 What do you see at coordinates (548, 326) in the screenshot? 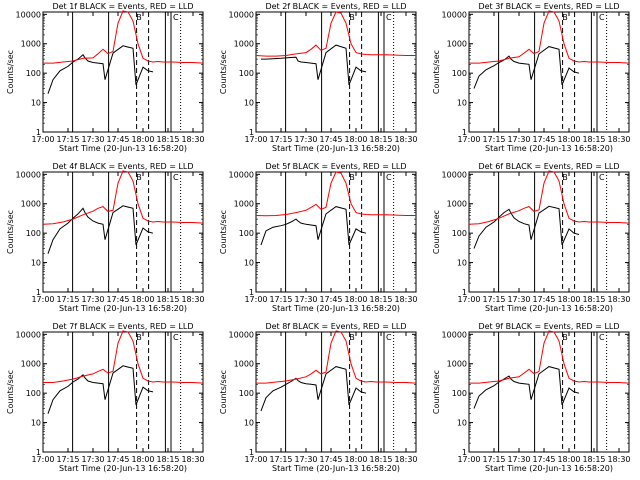
I see `plot-title: Det 9f BLACK = Events, RED = LLD` at bounding box center [548, 326].